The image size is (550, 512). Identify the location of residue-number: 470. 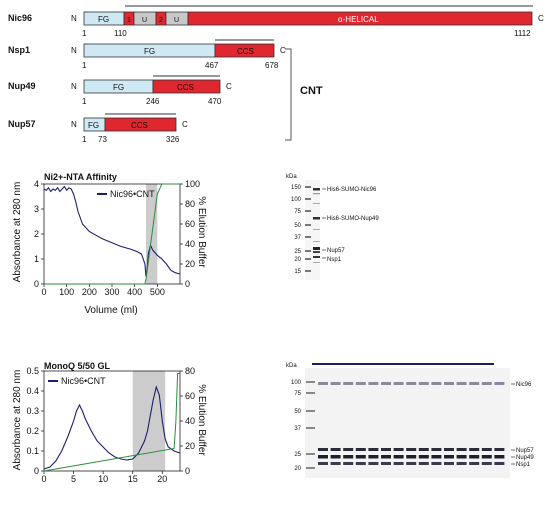
(215, 101).